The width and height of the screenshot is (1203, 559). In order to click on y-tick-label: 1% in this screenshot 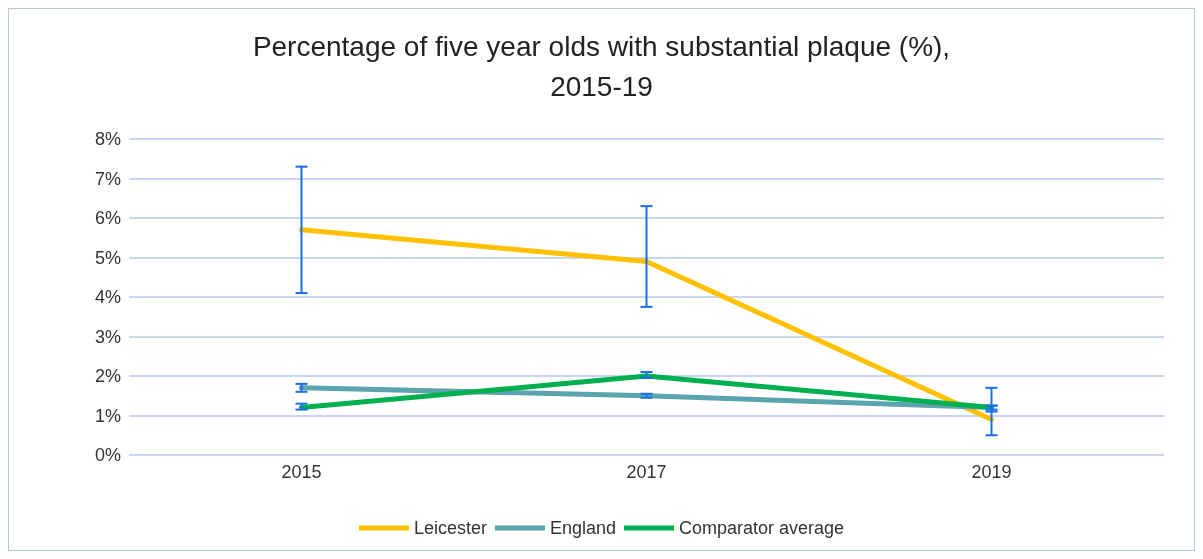, I will do `click(107, 415)`.